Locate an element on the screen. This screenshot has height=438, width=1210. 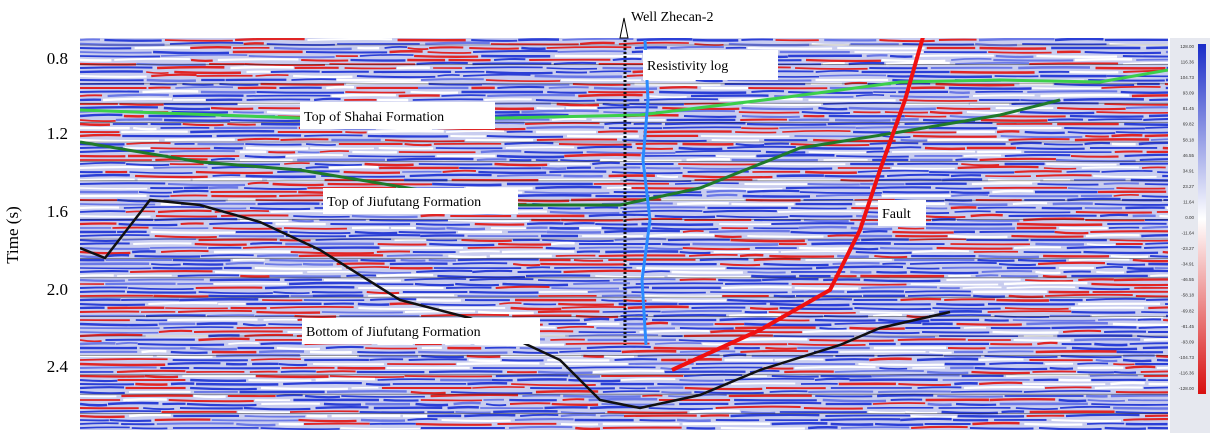
colorbar-label: -116.36 is located at coordinates (1186, 372).